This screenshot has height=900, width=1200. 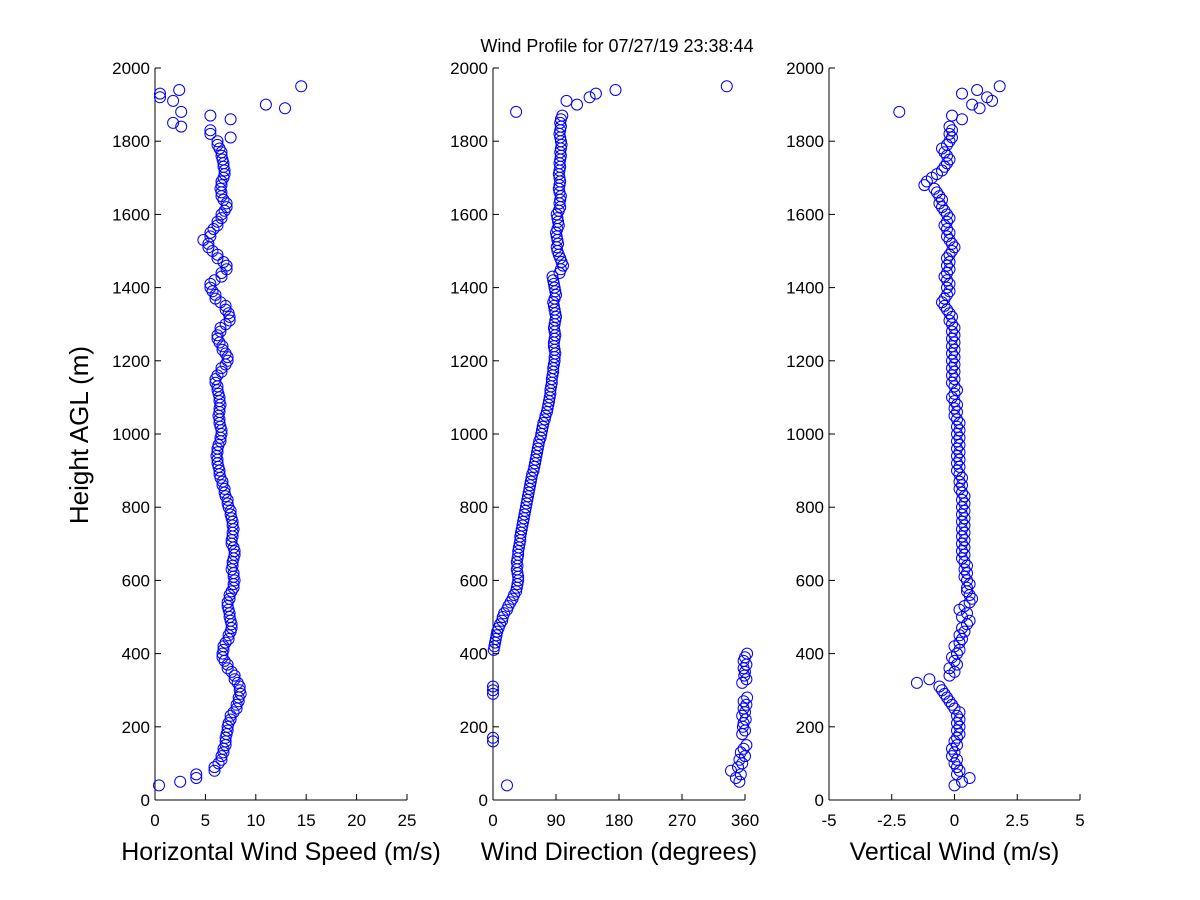 I want to click on y-tick-label: 1200, so click(x=469, y=361).